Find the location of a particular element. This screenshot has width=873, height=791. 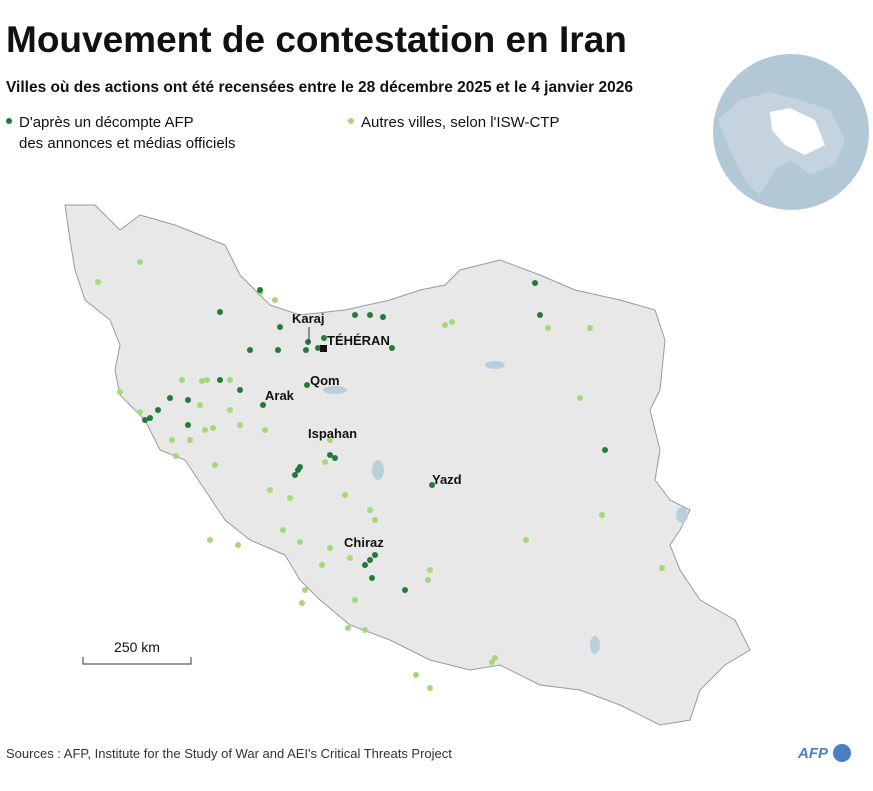

legend-label: D'après un décompte AFP is located at coordinates (106, 122).